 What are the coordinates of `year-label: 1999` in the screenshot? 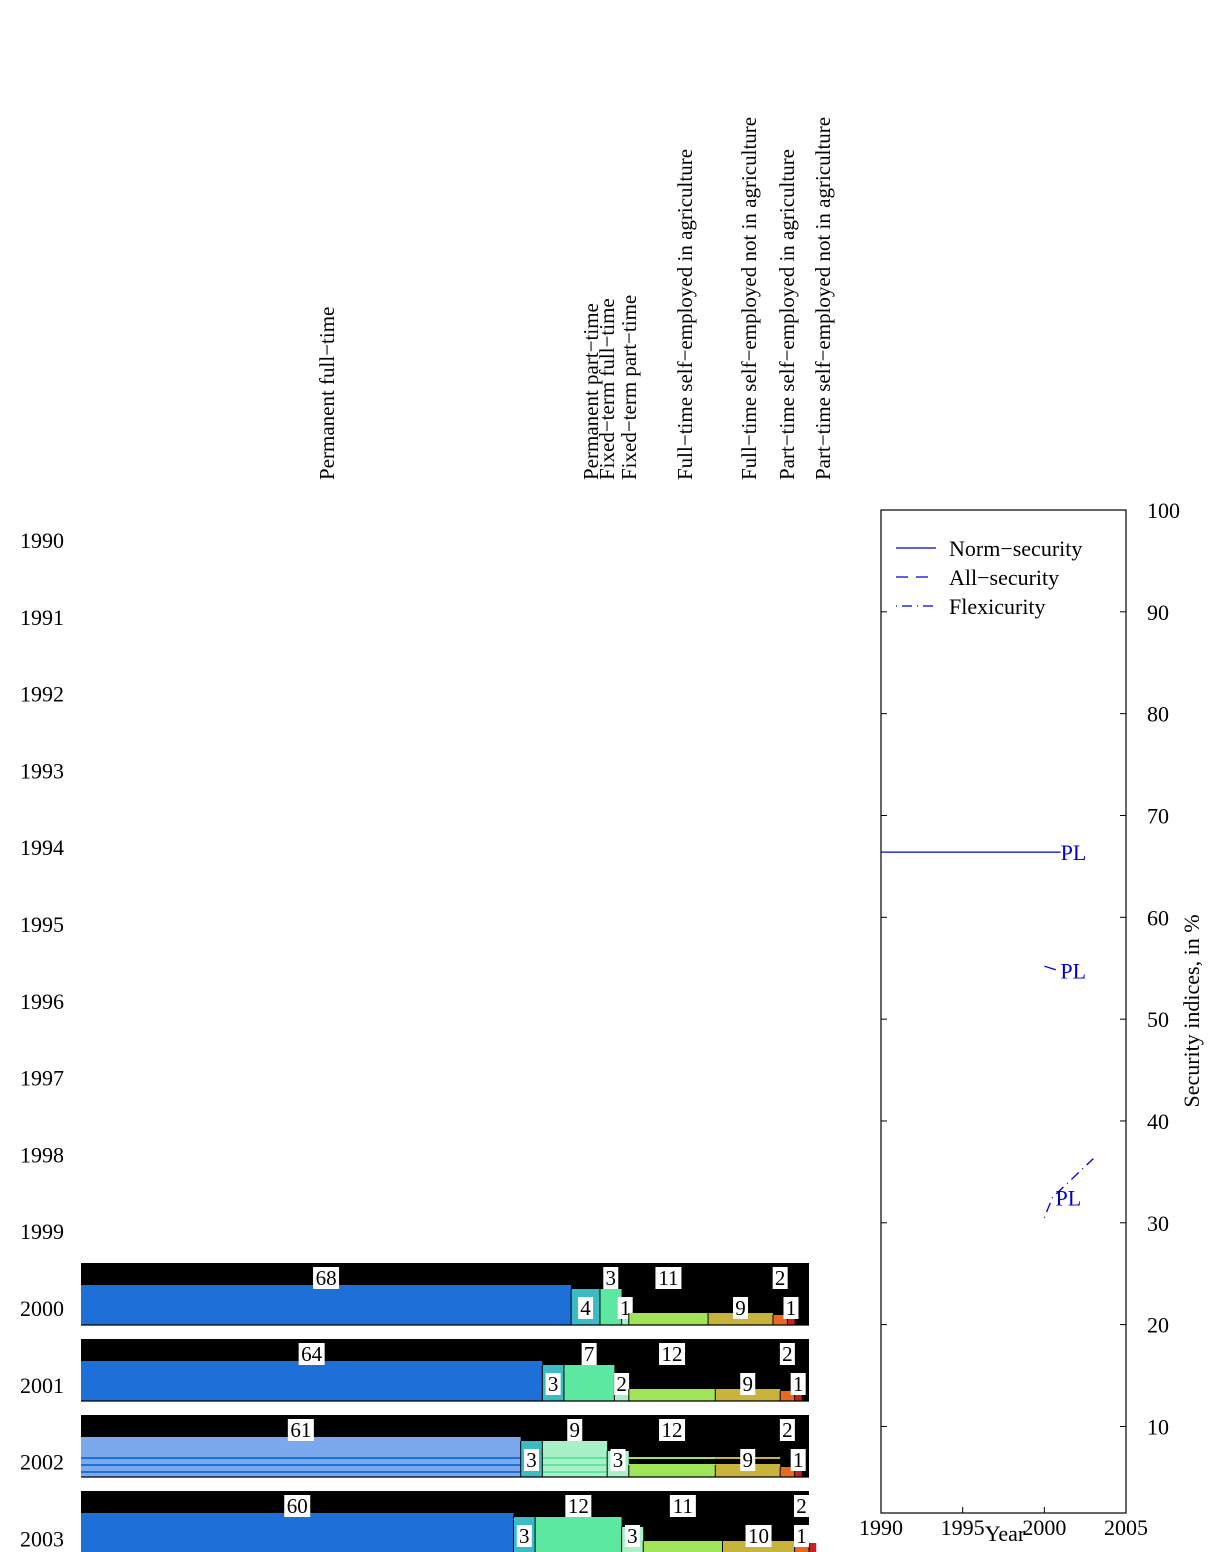 It's located at (42, 1231).